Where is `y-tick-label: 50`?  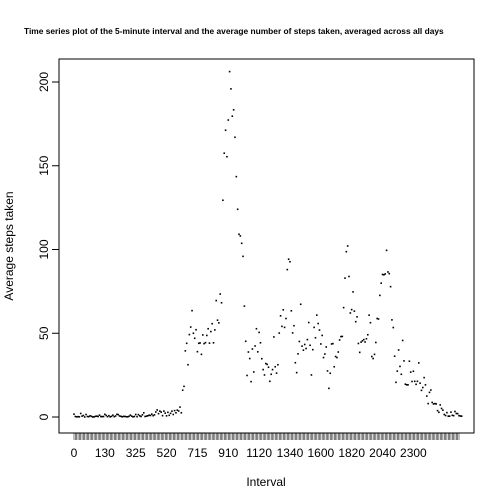 y-tick-label: 50 is located at coordinates (44, 333).